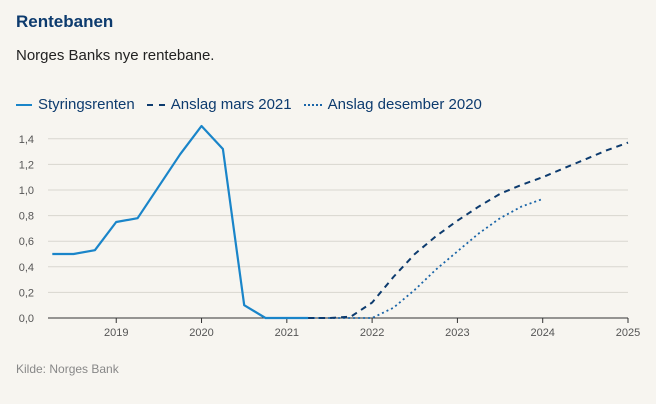 The height and width of the screenshot is (404, 656). I want to click on y-tick-label: 1,2, so click(26, 165).